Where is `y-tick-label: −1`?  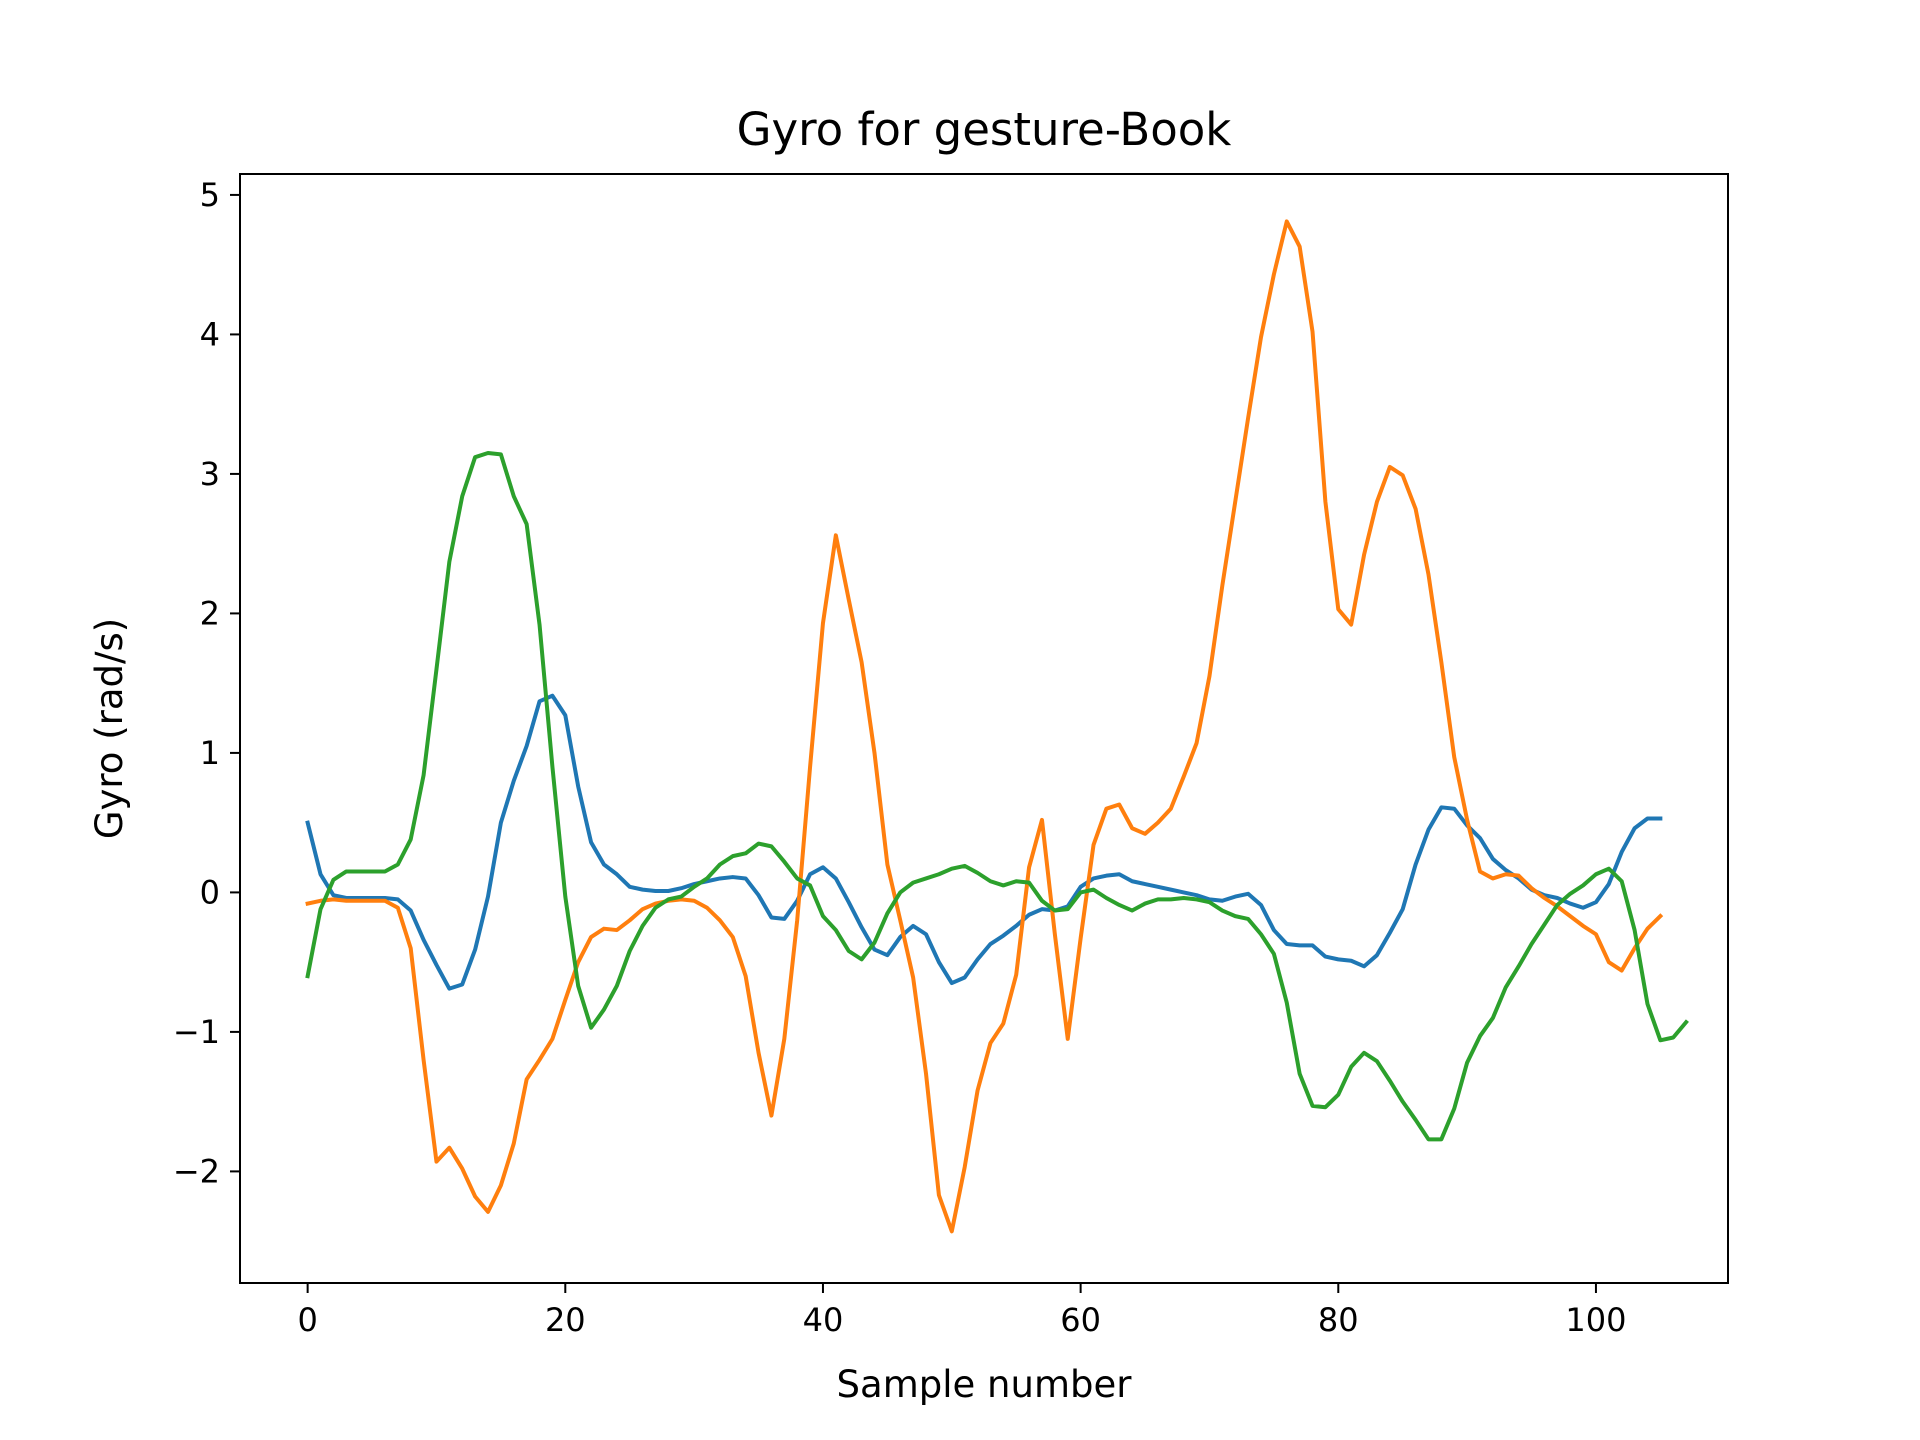 y-tick-label: −1 is located at coordinates (196, 1032).